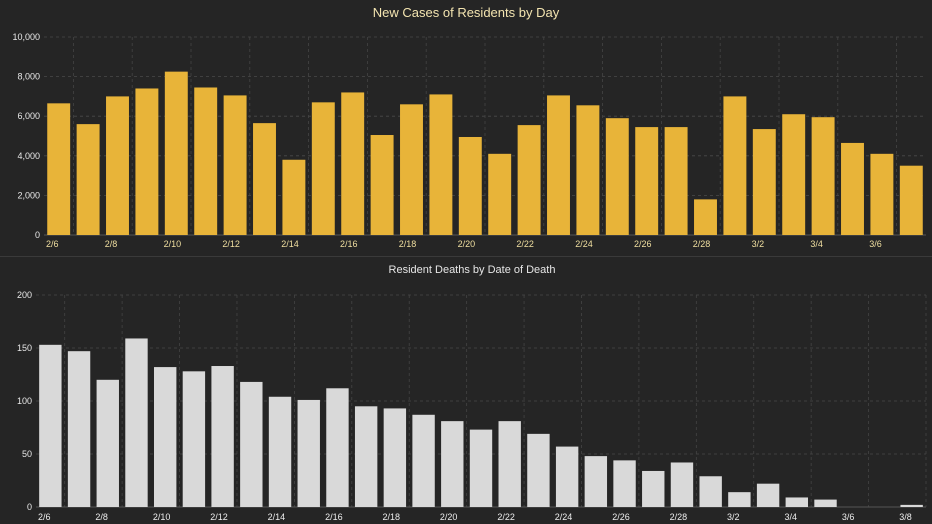 This screenshot has height=524, width=932. What do you see at coordinates (173, 244) in the screenshot?
I see `cases-x-tick-label: 2/10` at bounding box center [173, 244].